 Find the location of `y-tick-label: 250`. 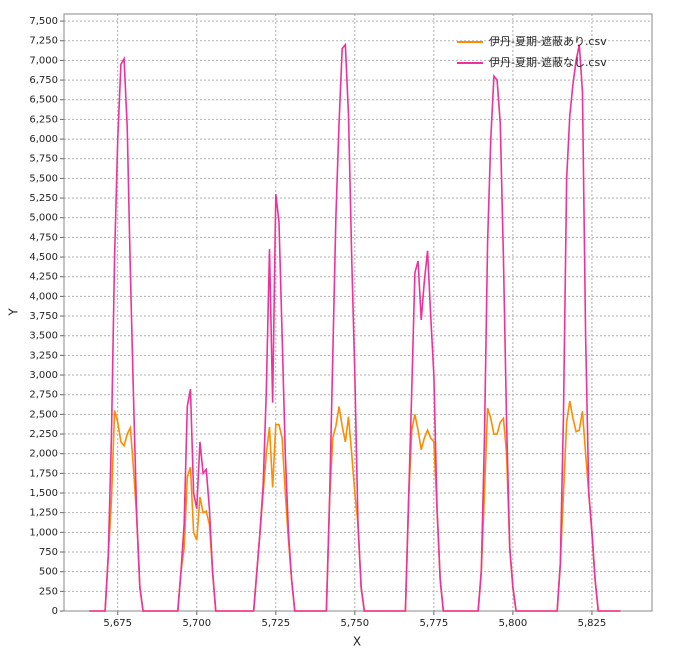

y-tick-label: 250 is located at coordinates (48, 591).